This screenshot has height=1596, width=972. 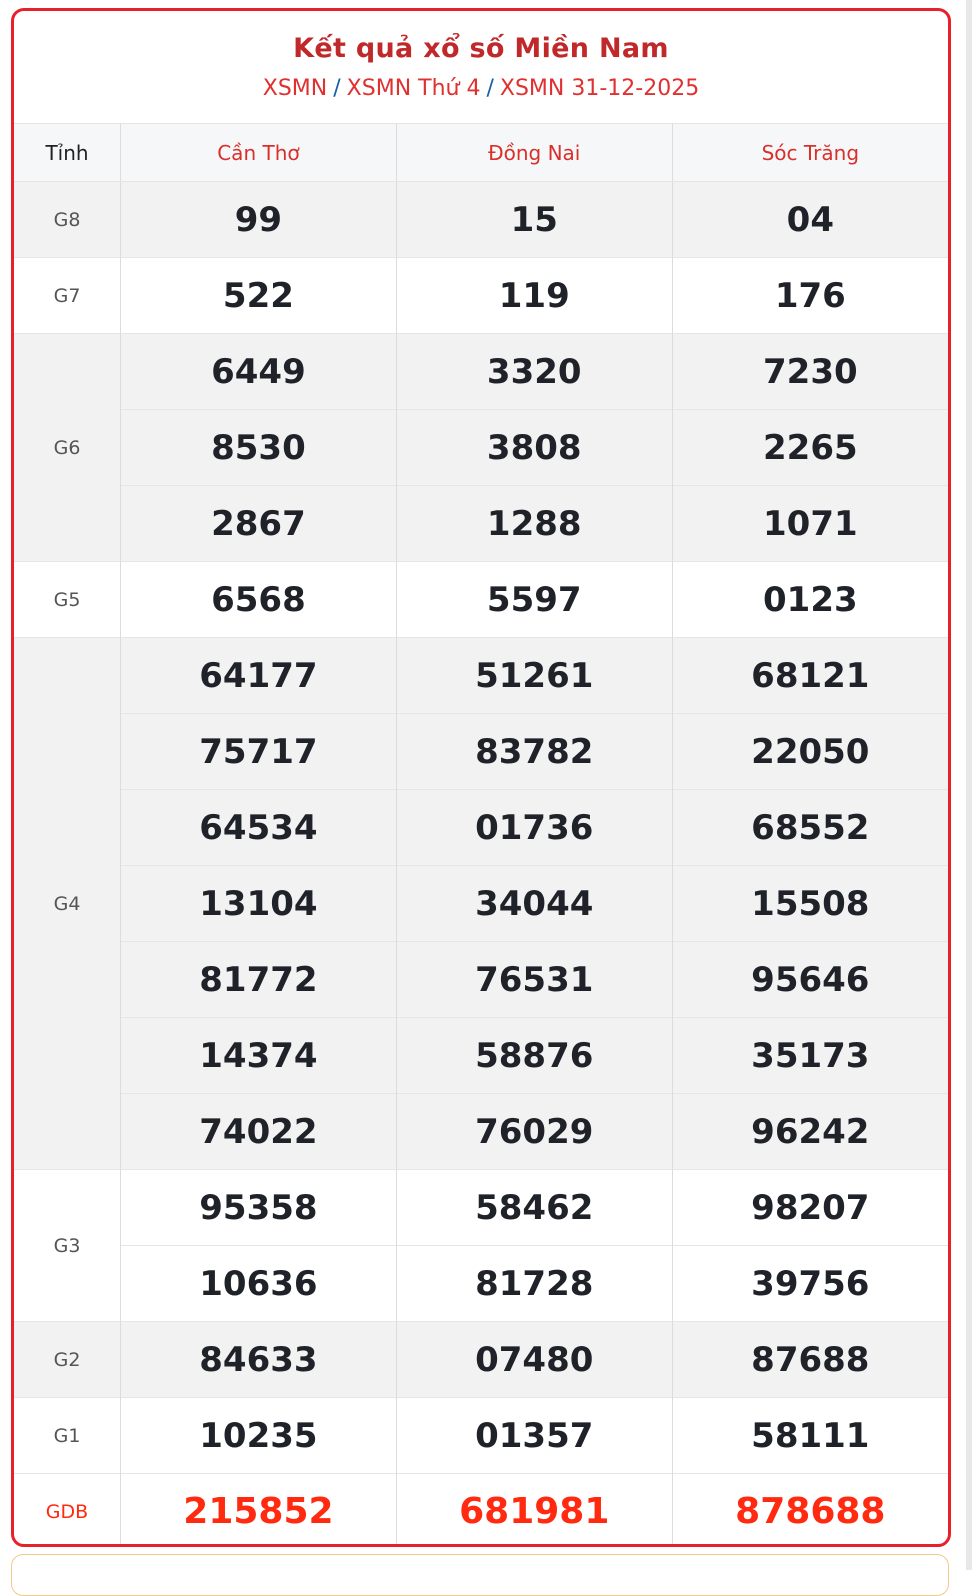 I want to click on prize-number: 7230, so click(x=809, y=371).